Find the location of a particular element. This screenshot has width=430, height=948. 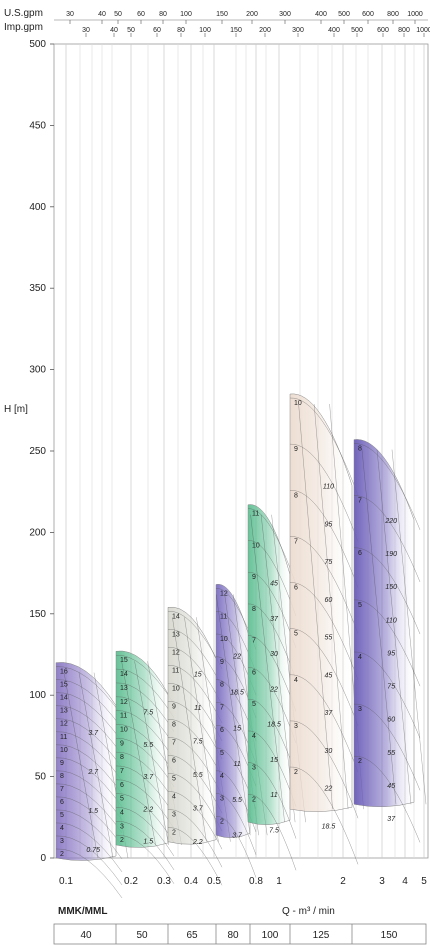

us-gpm-tick-label: 1000 is located at coordinates (415, 14).